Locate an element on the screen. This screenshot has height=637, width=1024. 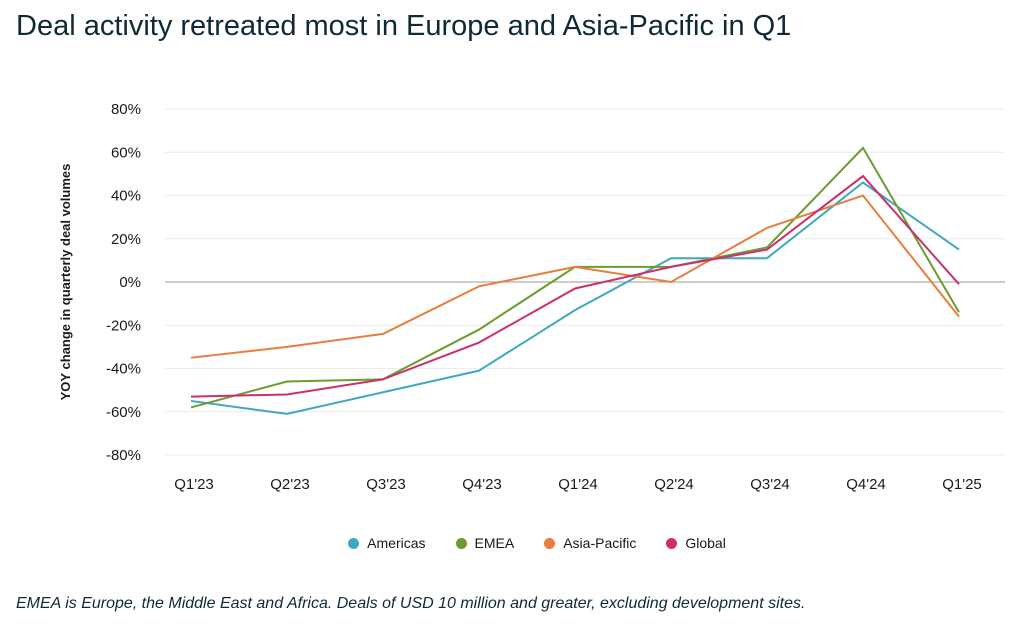
x-tick-label: Q3'24 is located at coordinates (770, 484).